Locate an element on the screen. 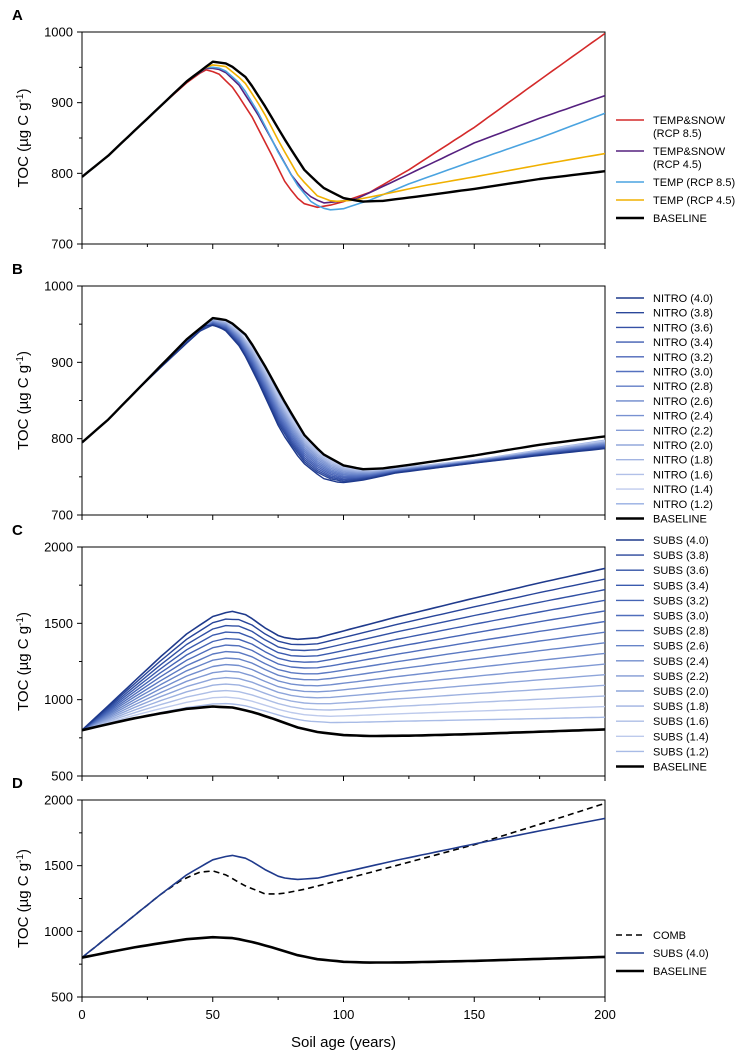 This screenshot has height=1062, width=743. series-line-nitro-2-2- is located at coordinates (343, 397).